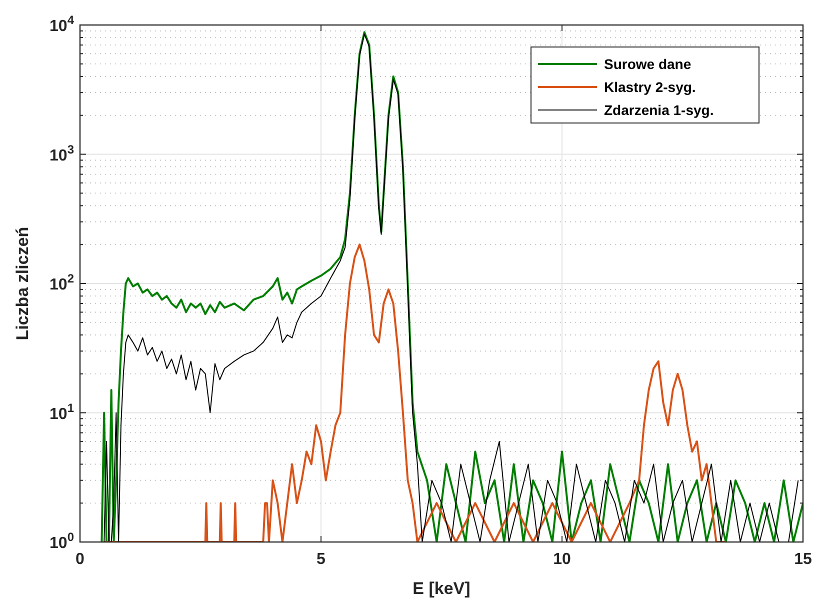  What do you see at coordinates (62, 541) in the screenshot?
I see `y-tick-label: 10$^{0}$` at bounding box center [62, 541].